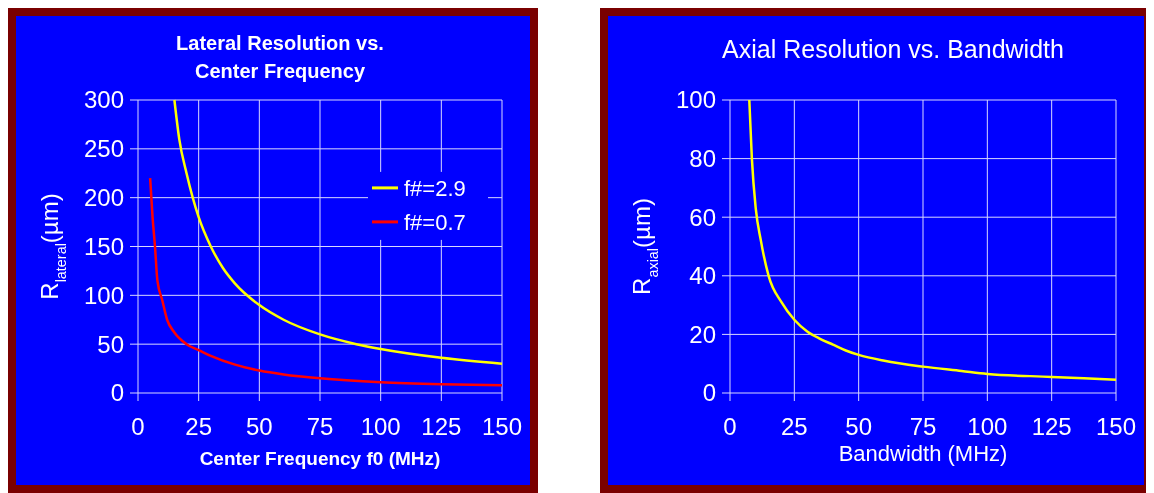 The height and width of the screenshot is (493, 1154). I want to click on y-tick-label: 50, so click(110, 344).